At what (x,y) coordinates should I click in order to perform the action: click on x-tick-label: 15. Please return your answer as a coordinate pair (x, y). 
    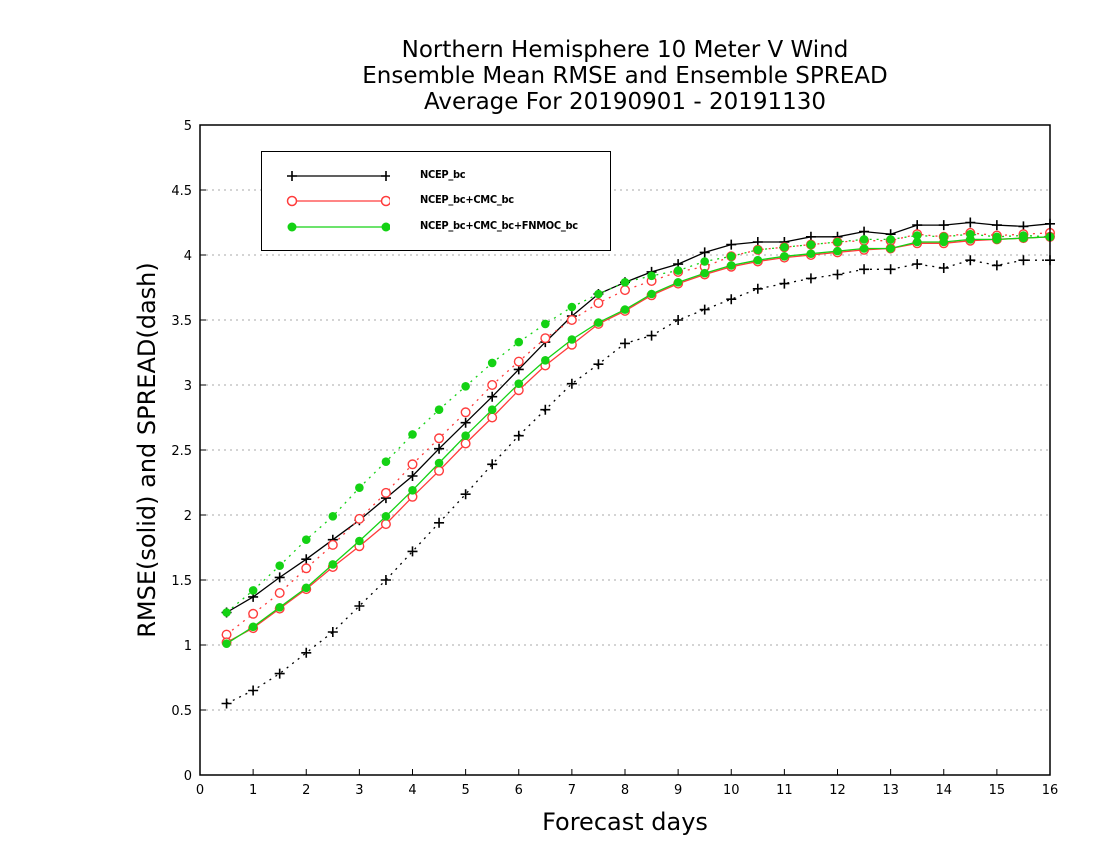
    Looking at the image, I should click on (997, 790).